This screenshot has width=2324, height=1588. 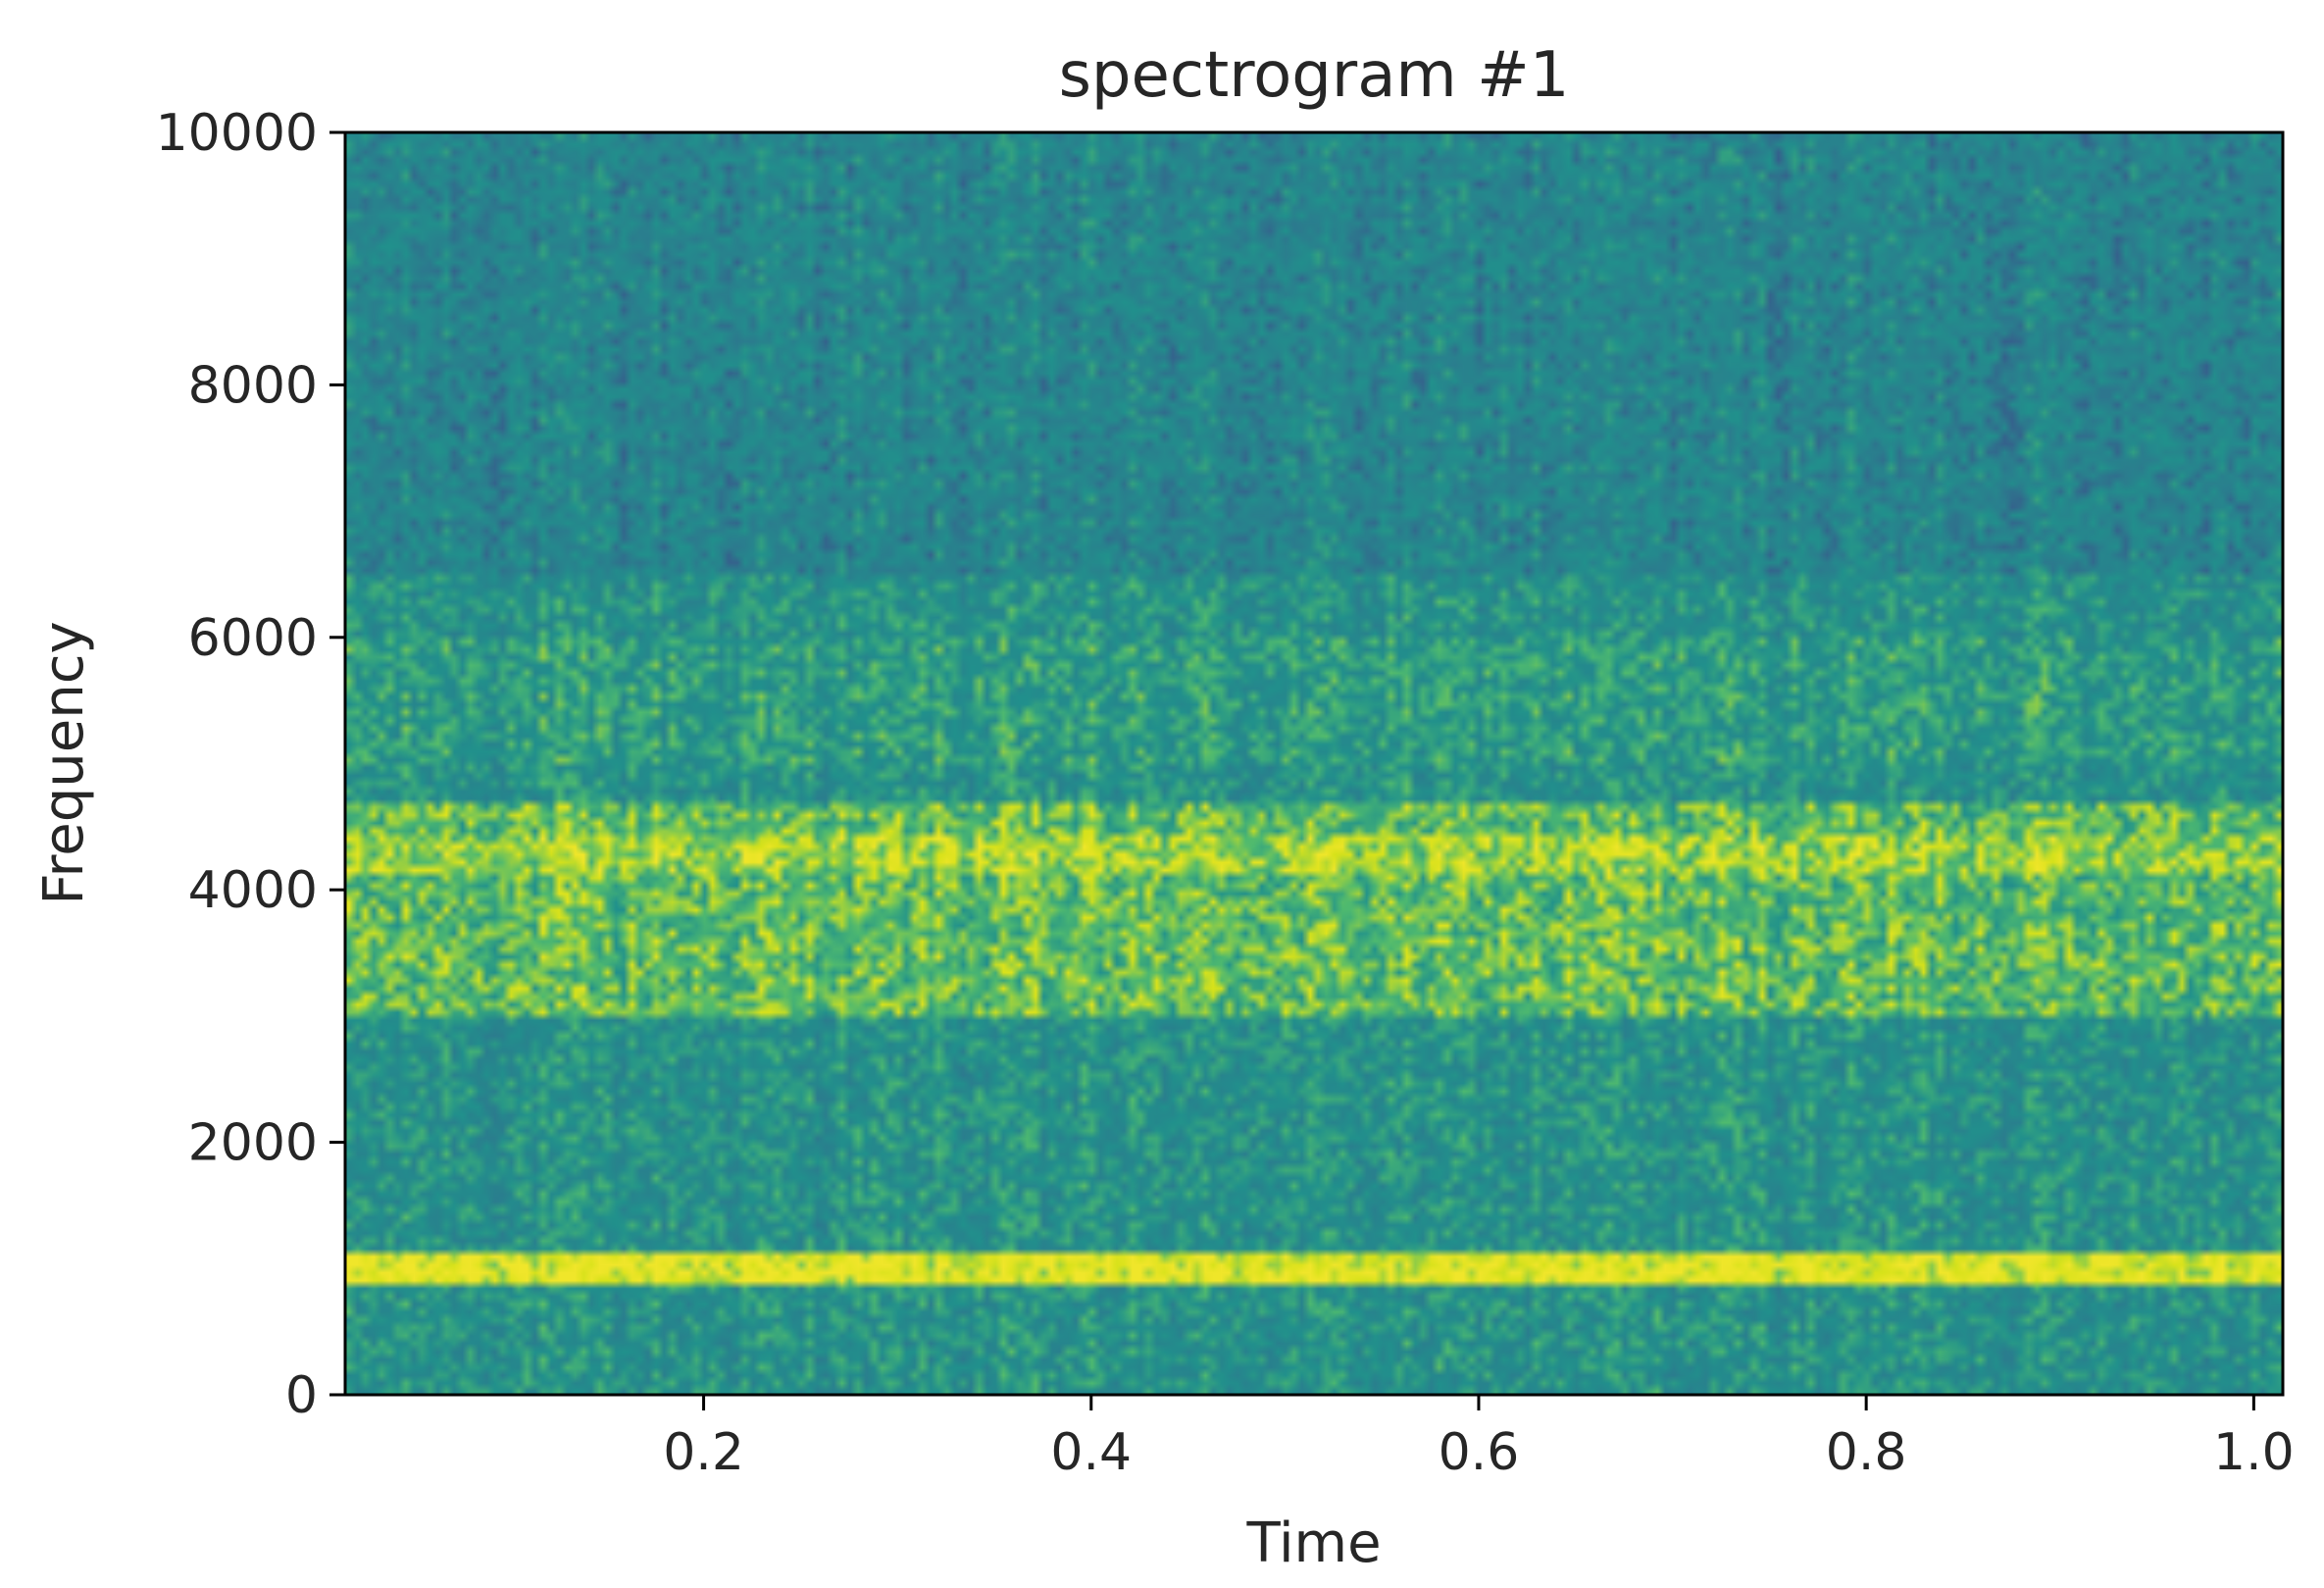 What do you see at coordinates (253, 890) in the screenshot?
I see `y-tick-label: 4000` at bounding box center [253, 890].